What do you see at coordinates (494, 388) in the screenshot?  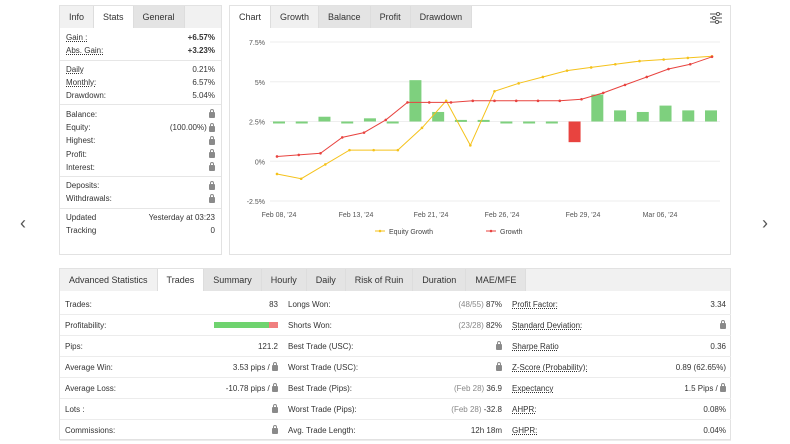 I see `best-trade-pips-value: 36.9` at bounding box center [494, 388].